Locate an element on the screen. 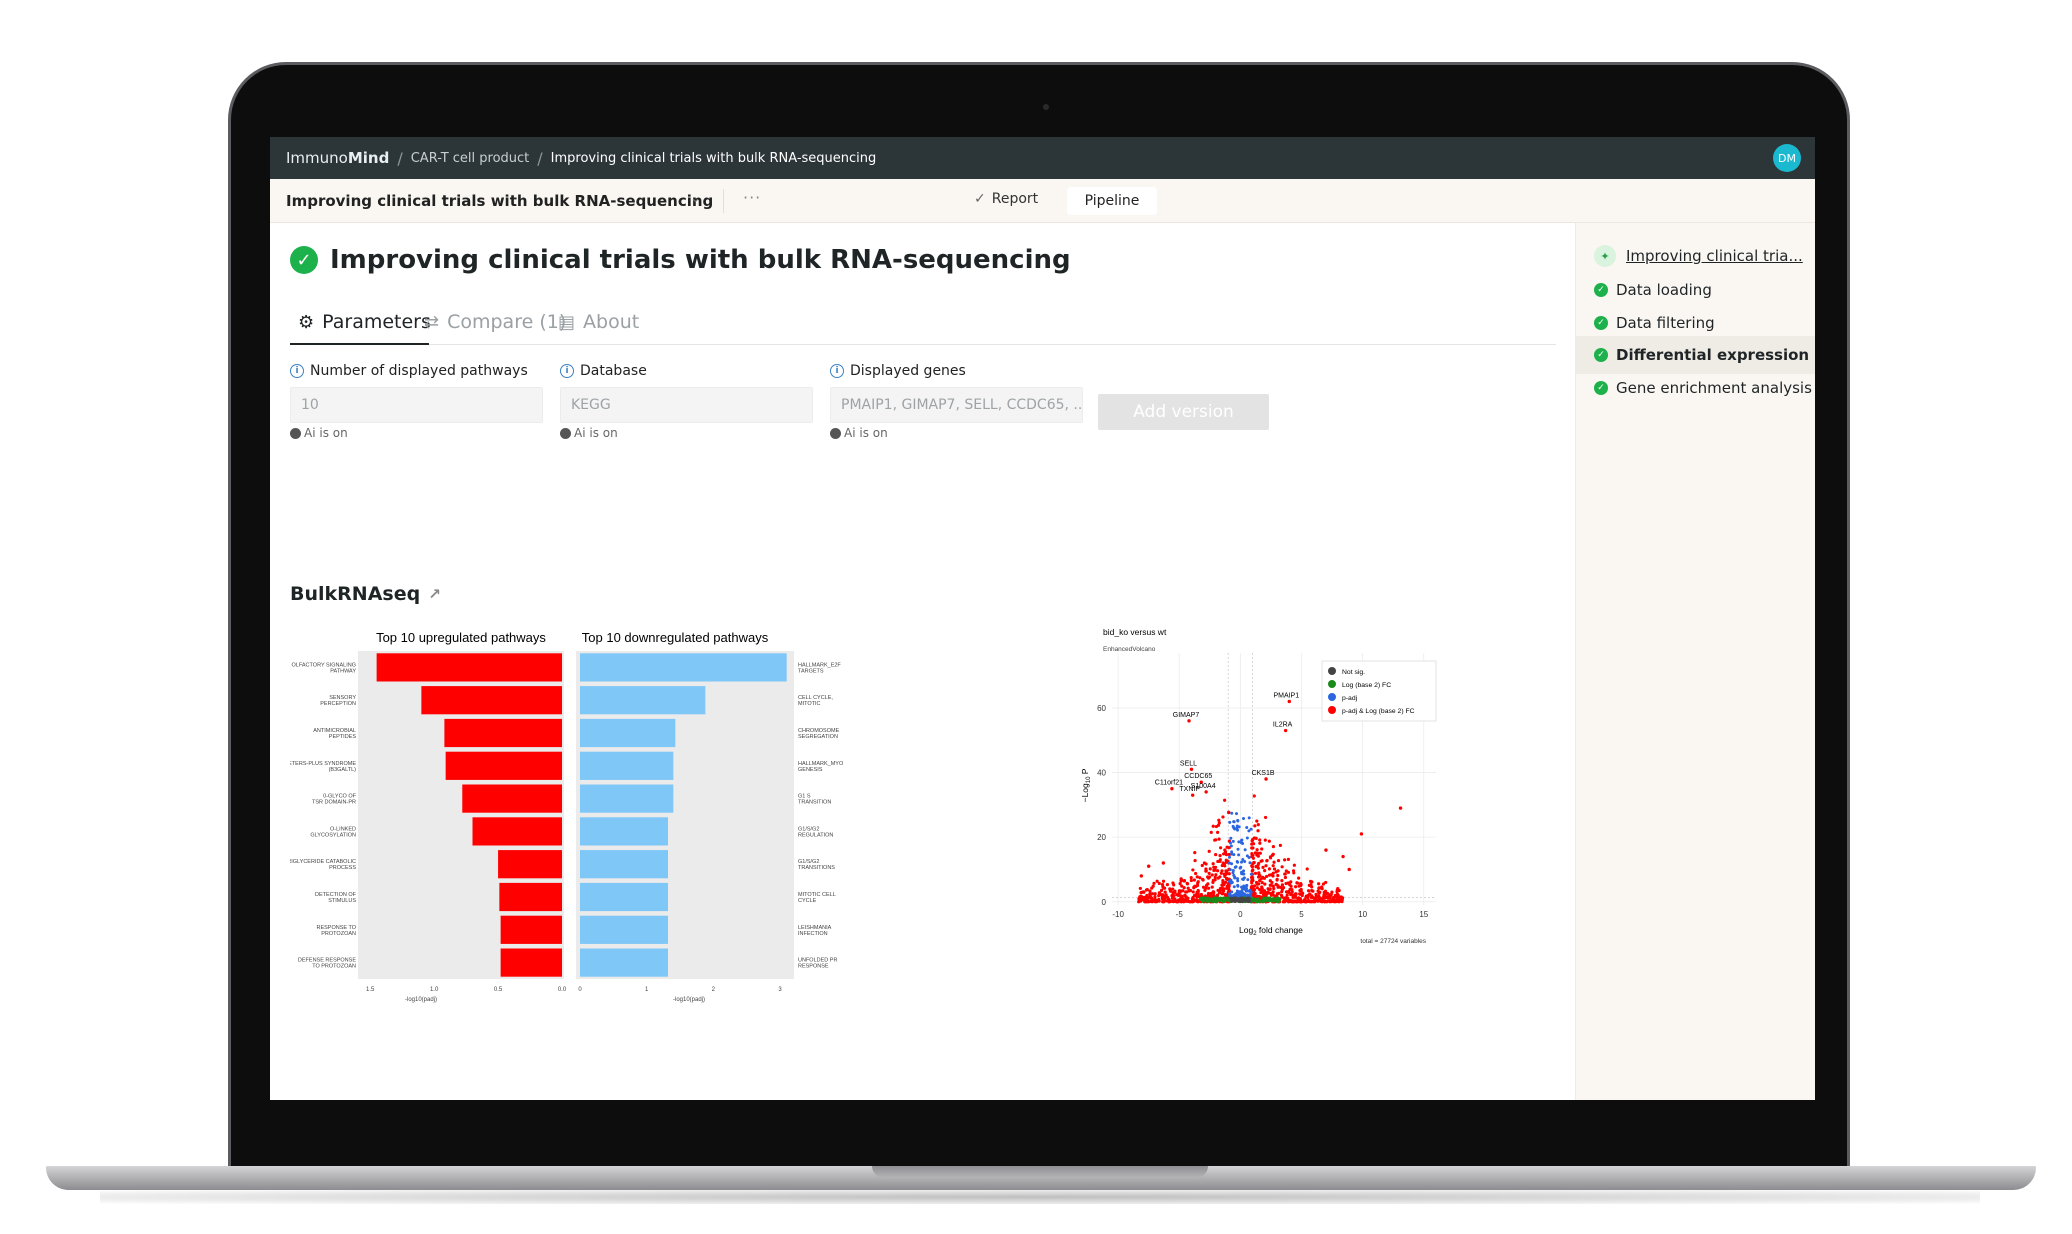  volcano-legend-swatch is located at coordinates (1332, 671).